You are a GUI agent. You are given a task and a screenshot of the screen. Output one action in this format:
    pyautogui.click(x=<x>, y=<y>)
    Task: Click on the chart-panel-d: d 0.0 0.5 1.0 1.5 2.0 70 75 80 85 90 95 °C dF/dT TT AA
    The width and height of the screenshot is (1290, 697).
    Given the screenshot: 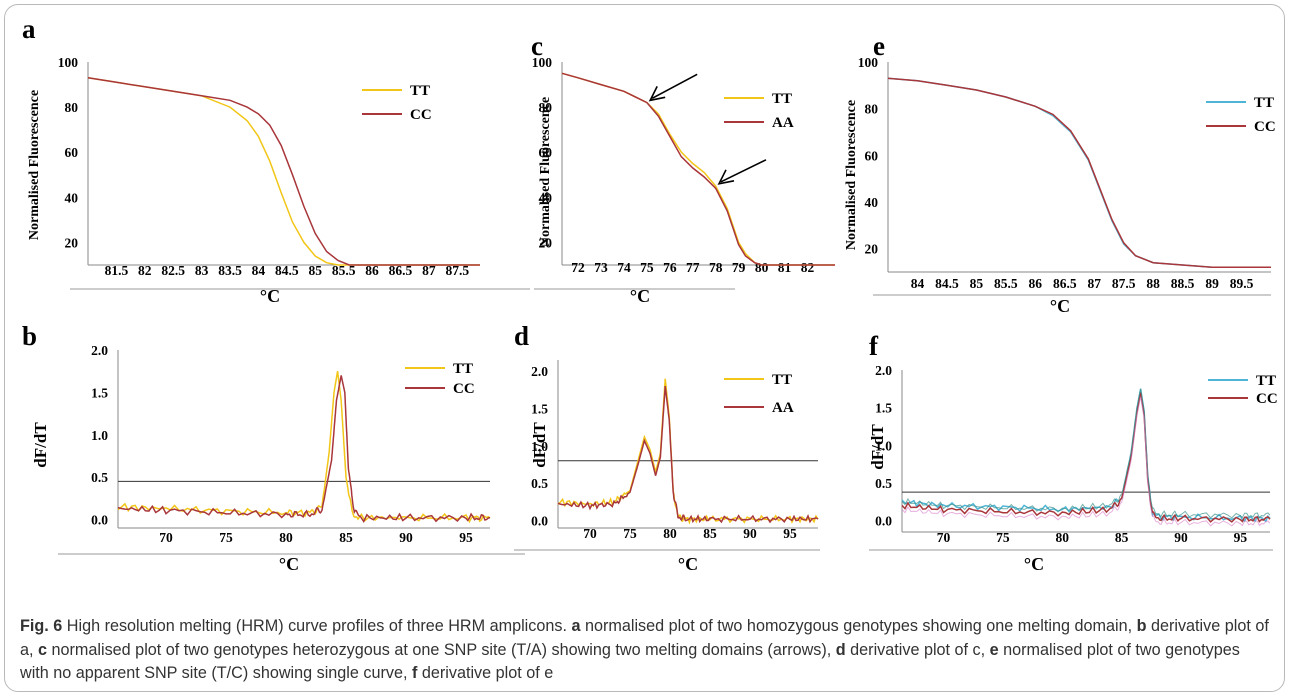 What is the action you would take?
    pyautogui.click(x=667, y=447)
    